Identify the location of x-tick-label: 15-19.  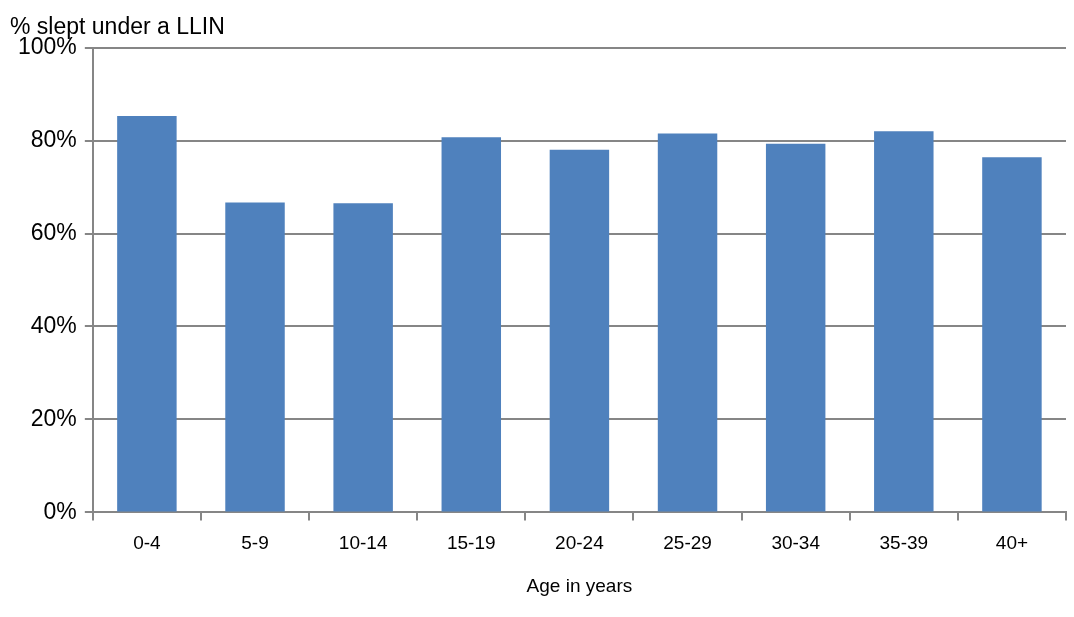
(471, 543).